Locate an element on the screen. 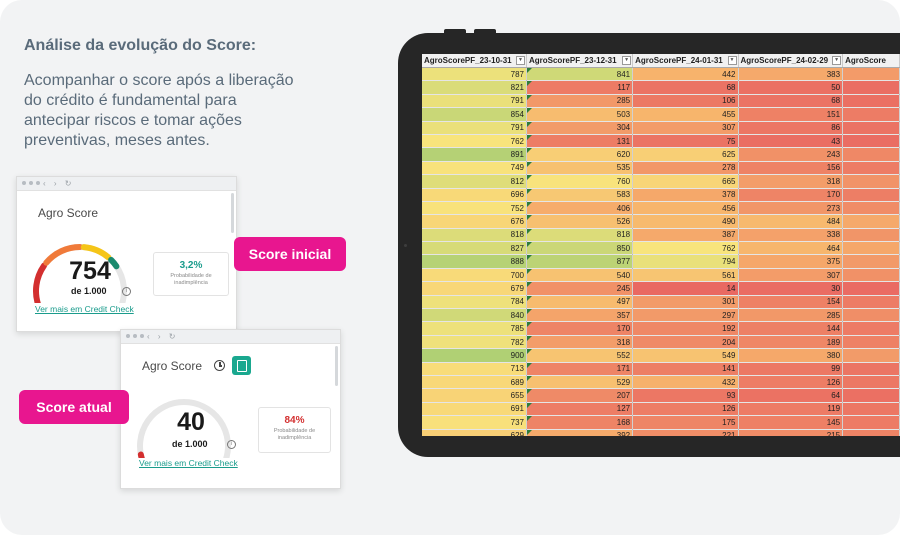  table-cell: 144 is located at coordinates (791, 328).